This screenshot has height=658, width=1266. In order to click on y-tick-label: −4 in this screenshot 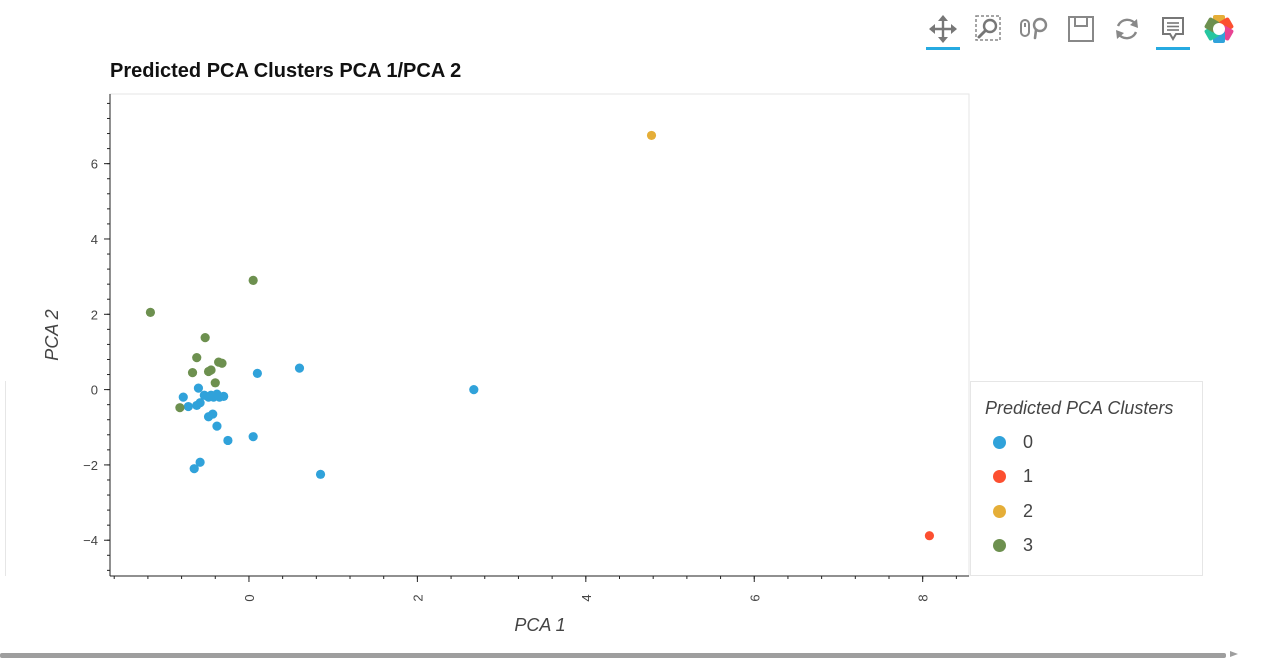, I will do `click(90, 540)`.